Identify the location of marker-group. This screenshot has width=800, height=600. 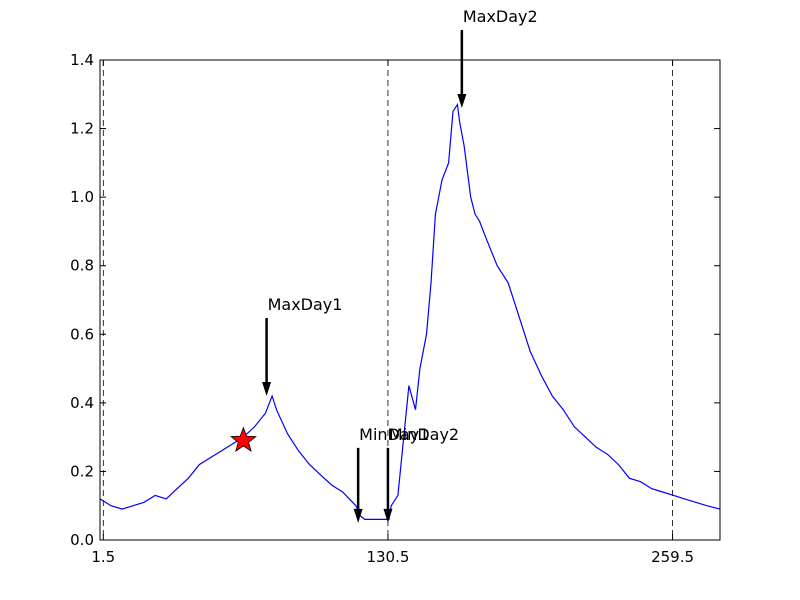
(243, 439).